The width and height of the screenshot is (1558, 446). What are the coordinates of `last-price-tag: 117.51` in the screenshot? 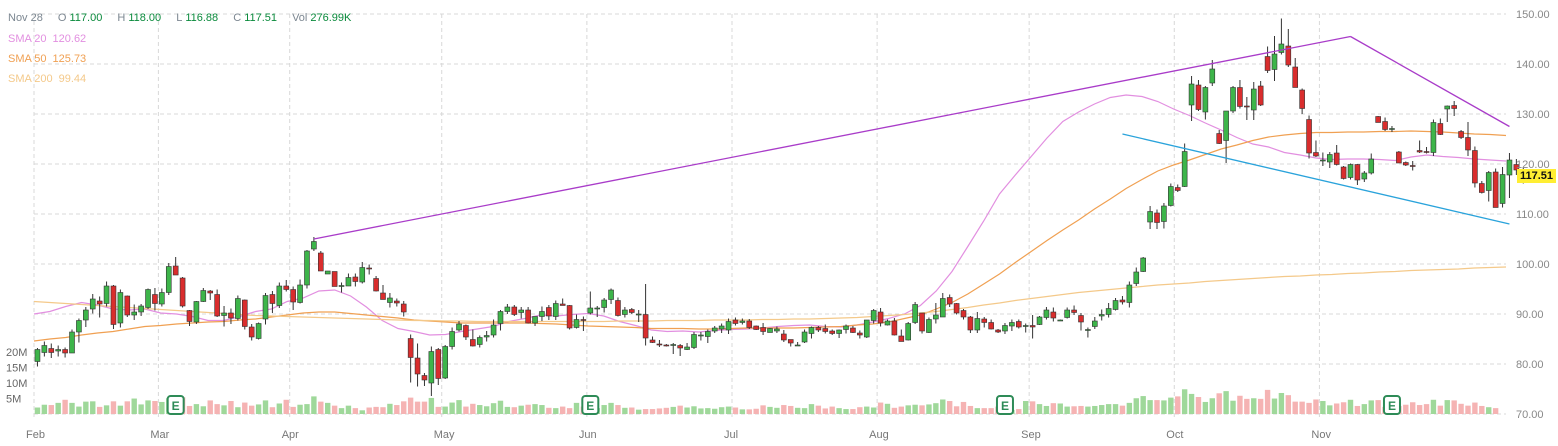 It's located at (1536, 176).